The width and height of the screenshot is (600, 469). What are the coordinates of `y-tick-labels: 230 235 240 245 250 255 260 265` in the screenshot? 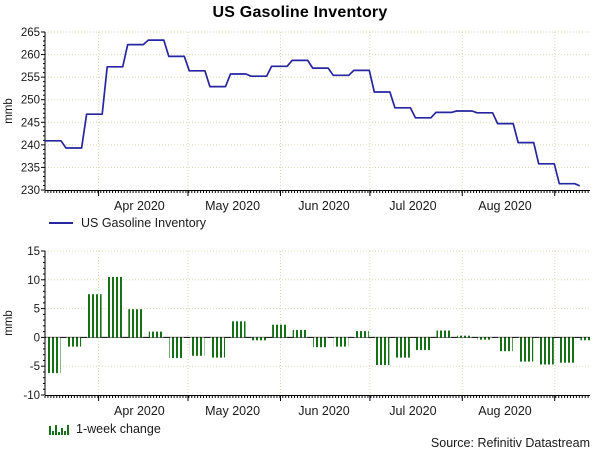 It's located at (30, 112).